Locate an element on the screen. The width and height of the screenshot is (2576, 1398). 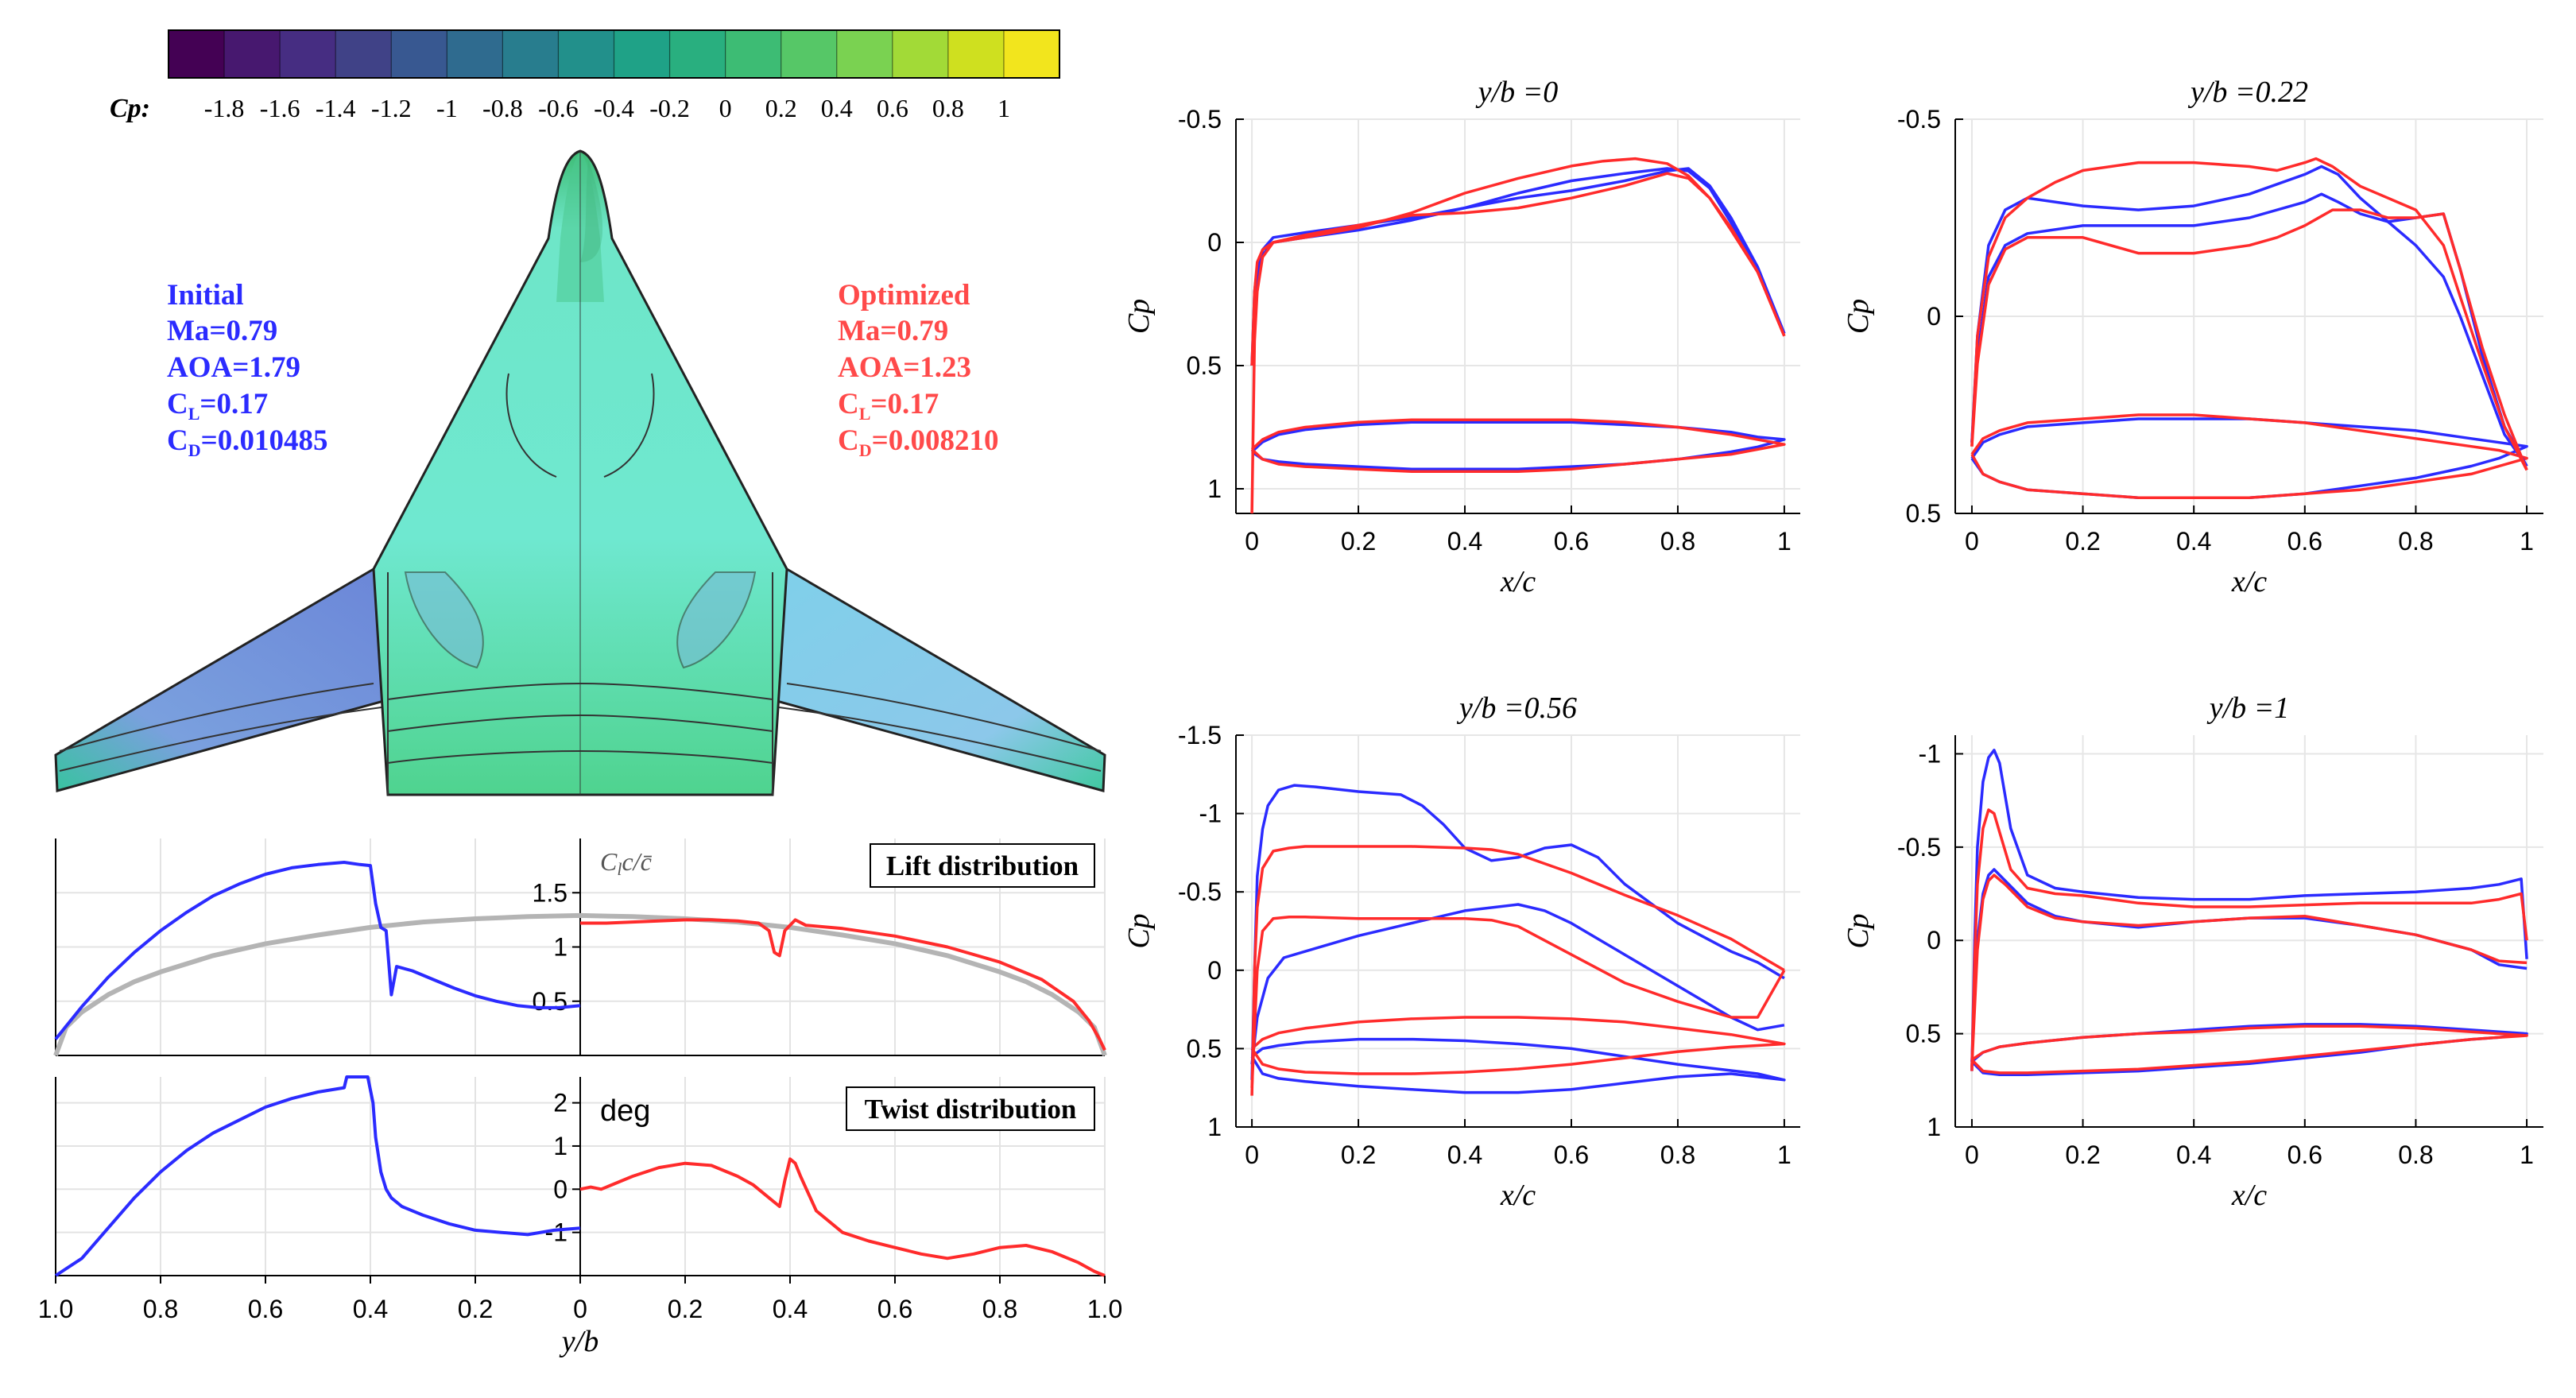
lift-series-optimized is located at coordinates (843, 984).